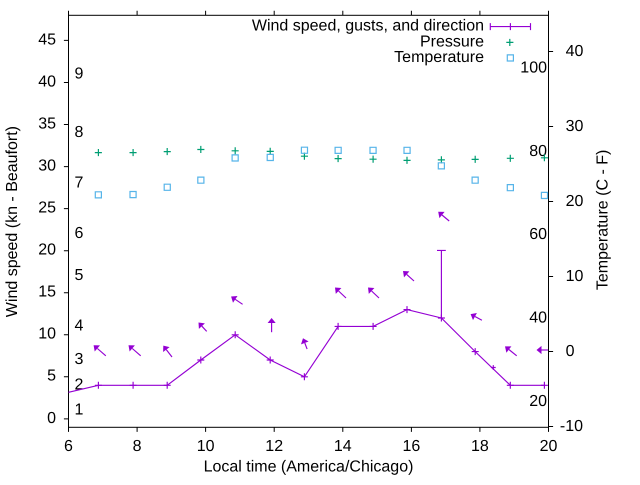 The width and height of the screenshot is (640, 485). What do you see at coordinates (412, 446) in the screenshot?
I see `svg-text: 16` at bounding box center [412, 446].